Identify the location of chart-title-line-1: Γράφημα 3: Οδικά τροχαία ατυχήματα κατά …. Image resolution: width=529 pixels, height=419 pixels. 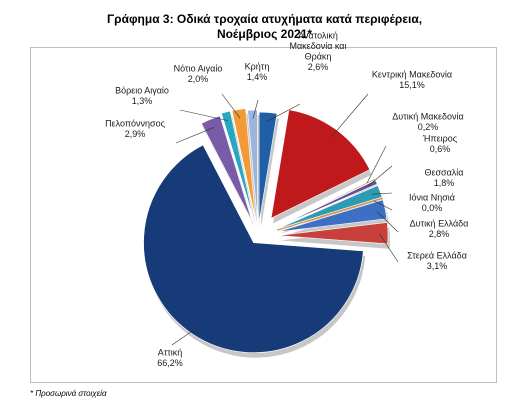
(264, 19).